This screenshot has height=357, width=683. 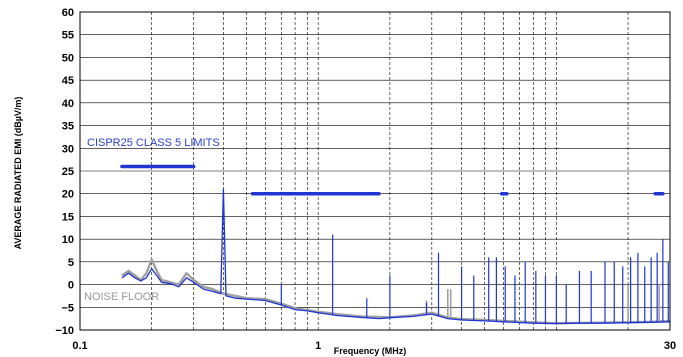 What do you see at coordinates (121, 297) in the screenshot?
I see `noise-floor-annotation: NOISE FLOOR` at bounding box center [121, 297].